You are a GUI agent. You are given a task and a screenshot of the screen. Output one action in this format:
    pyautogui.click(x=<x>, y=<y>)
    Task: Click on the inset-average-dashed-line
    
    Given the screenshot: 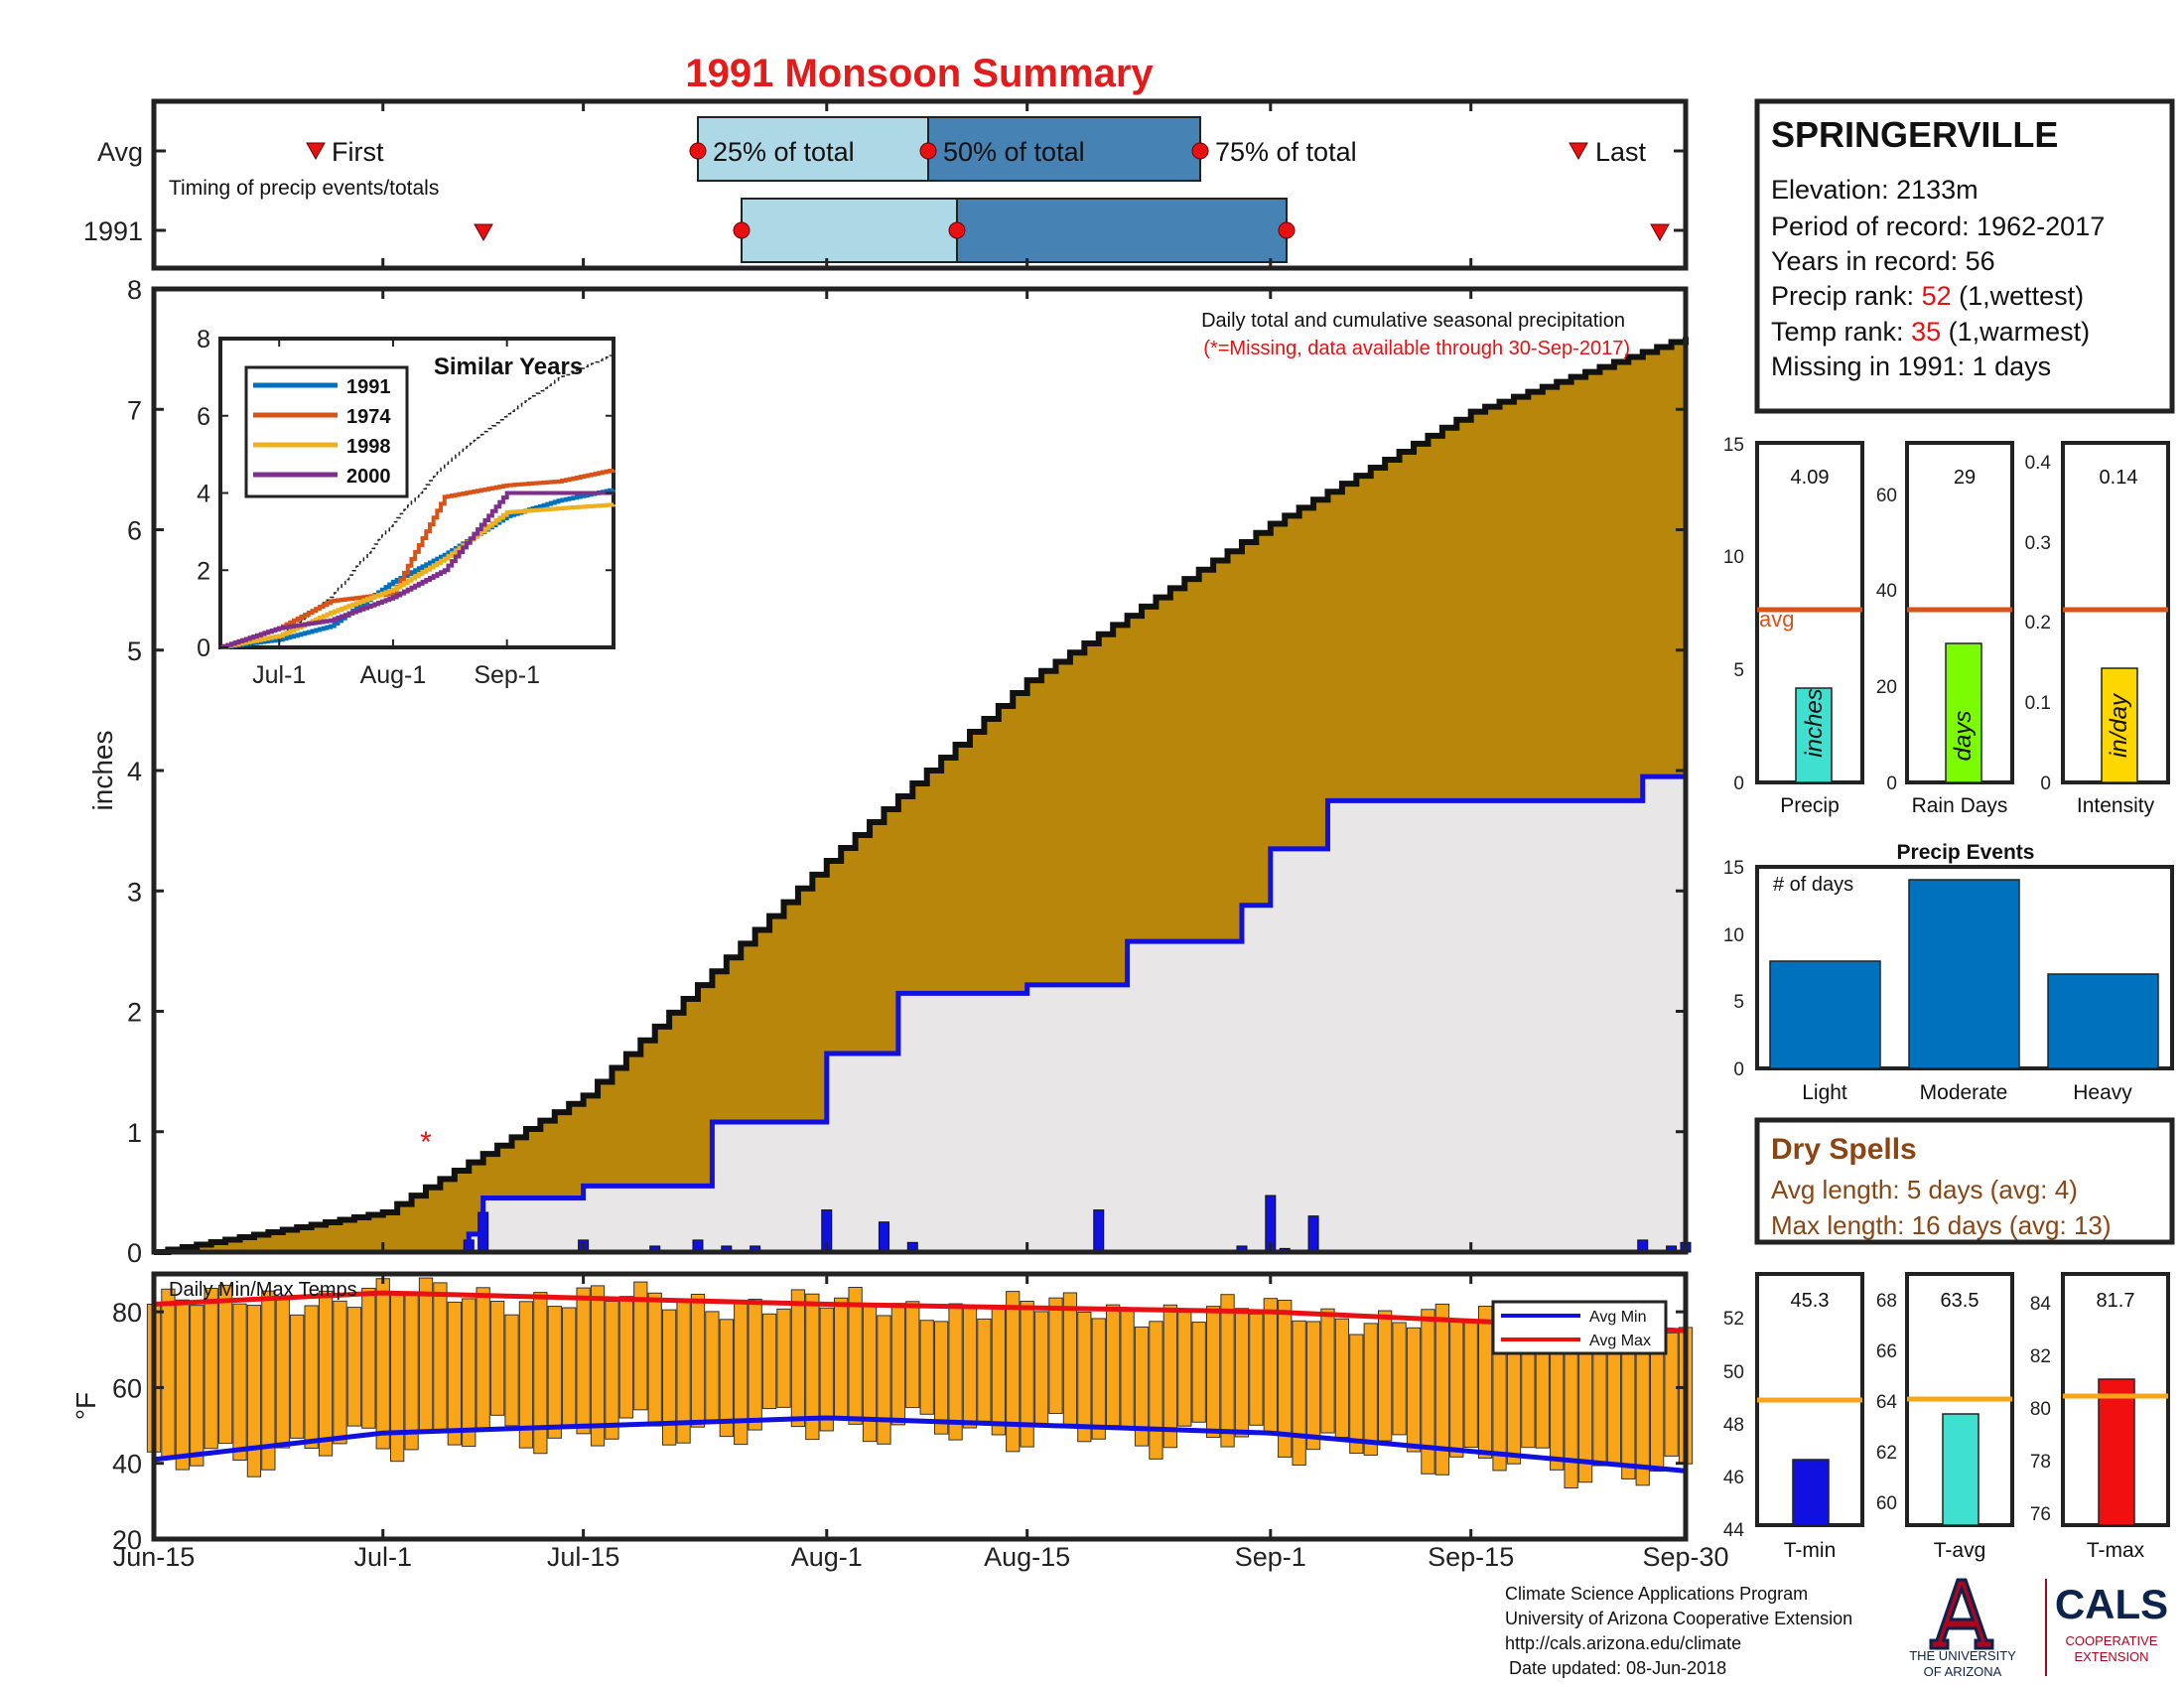 What is the action you would take?
    pyautogui.click(x=417, y=500)
    